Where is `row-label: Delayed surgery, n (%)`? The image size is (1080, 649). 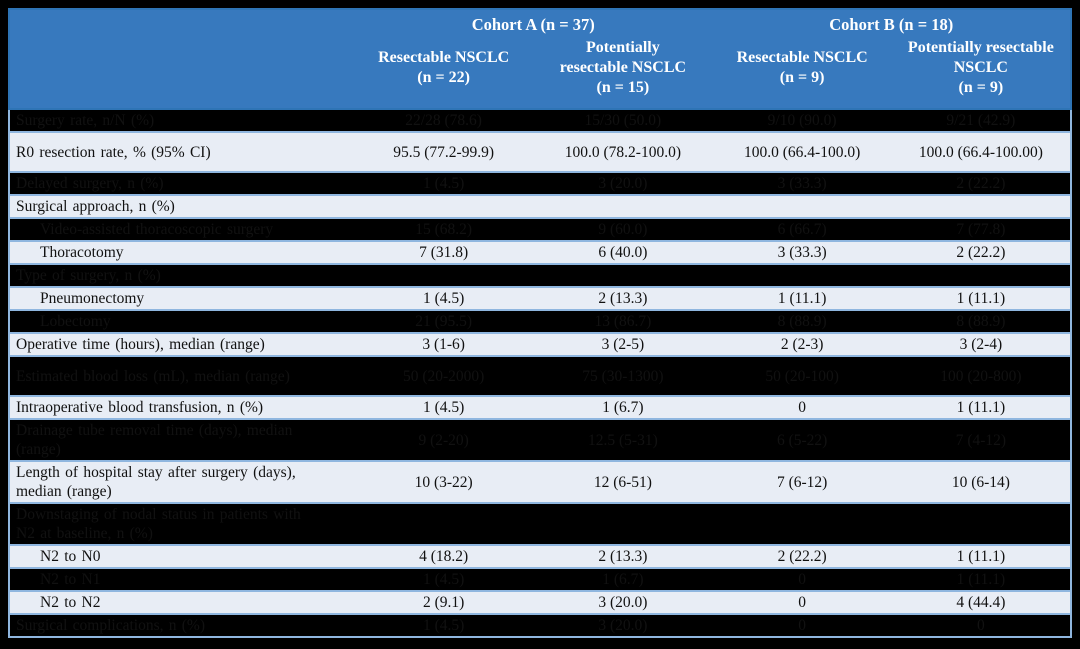
row-label: Delayed surgery, n (%) is located at coordinates (90, 183).